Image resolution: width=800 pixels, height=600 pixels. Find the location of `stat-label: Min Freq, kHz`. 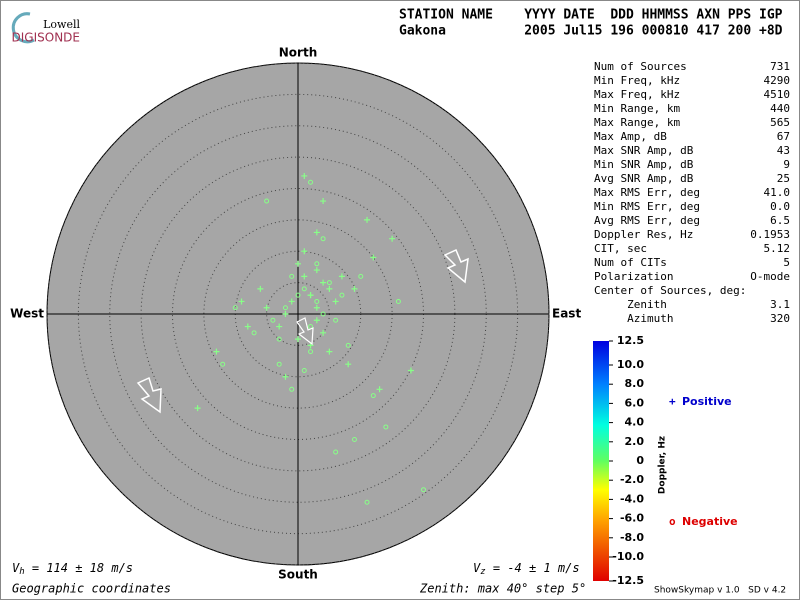

stat-label: Min Freq, kHz is located at coordinates (637, 80).